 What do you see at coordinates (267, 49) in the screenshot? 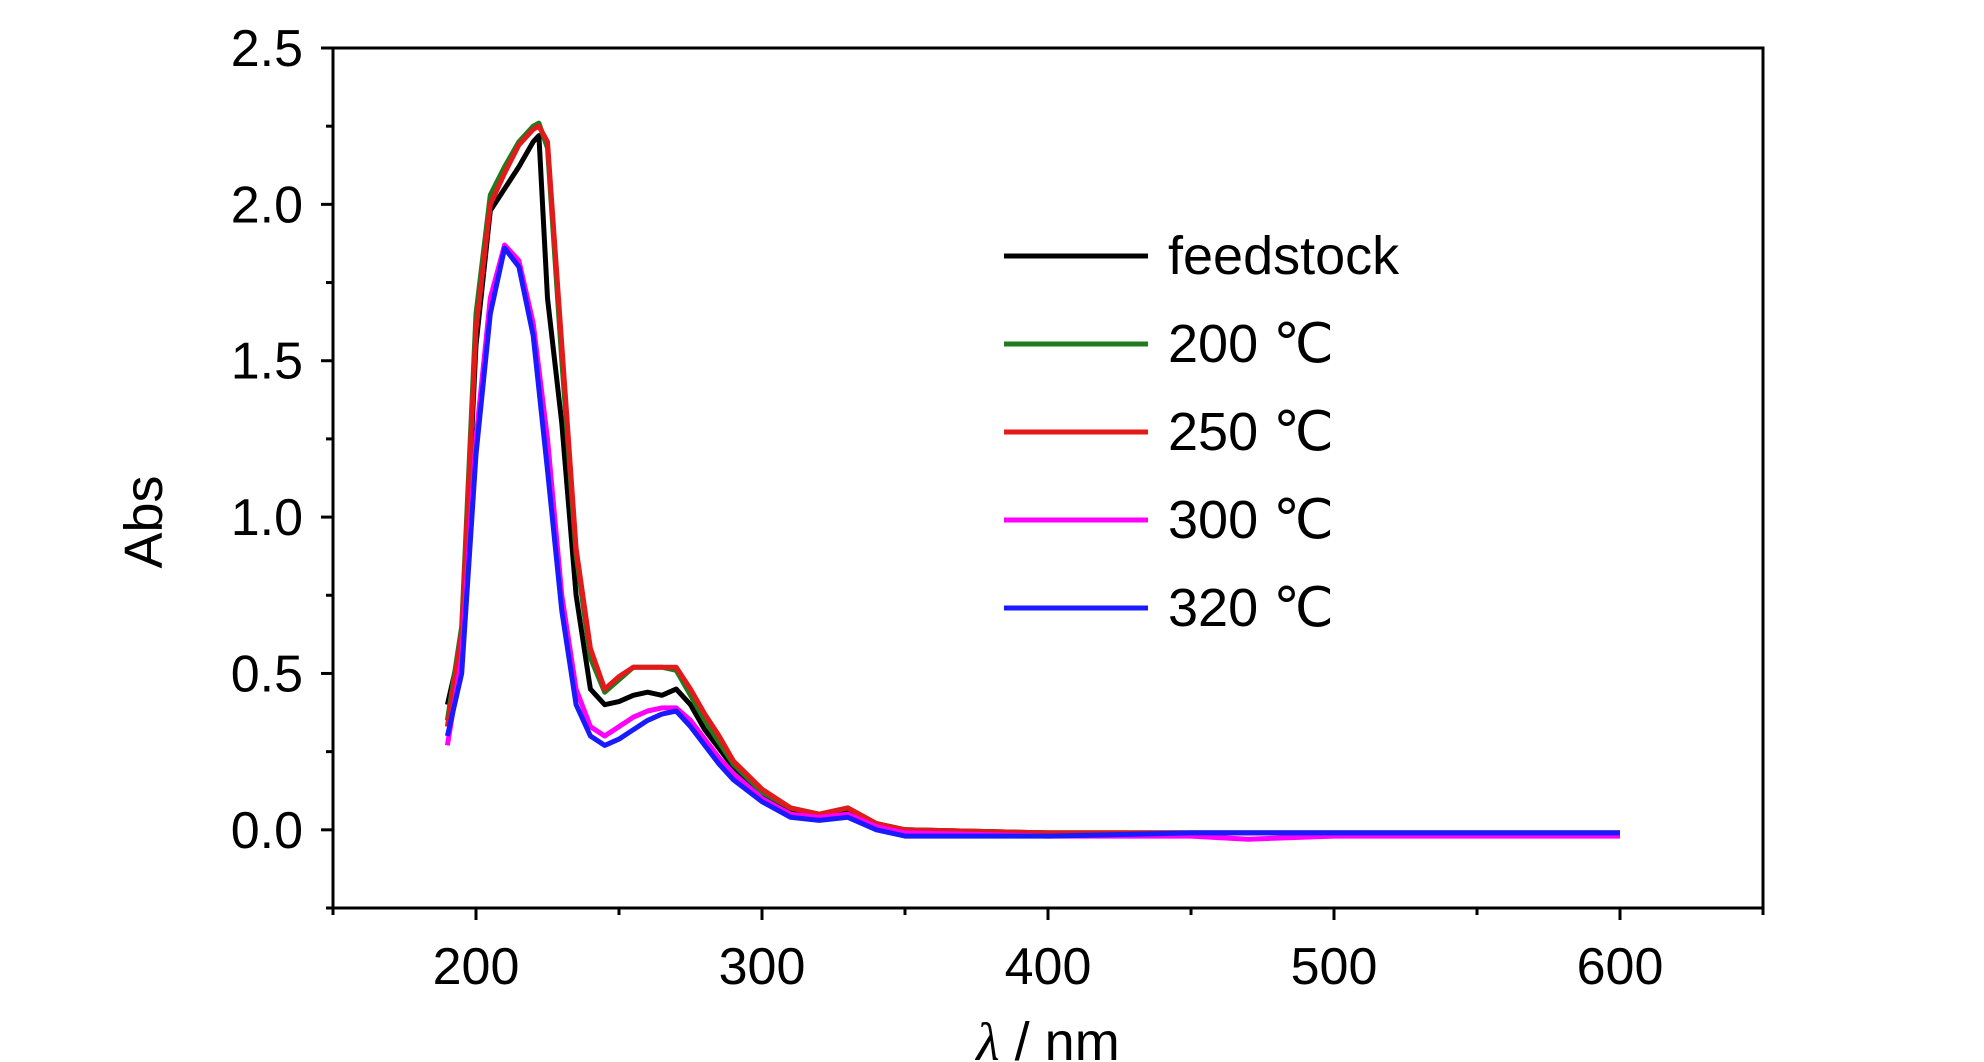
I see `y-tick-label: 2.5` at bounding box center [267, 49].